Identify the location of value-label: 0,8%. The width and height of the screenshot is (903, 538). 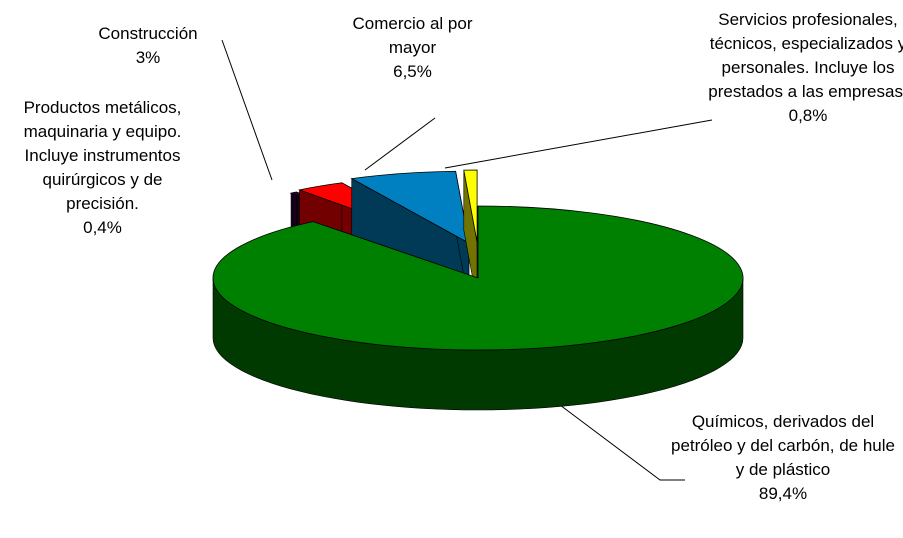
(808, 115).